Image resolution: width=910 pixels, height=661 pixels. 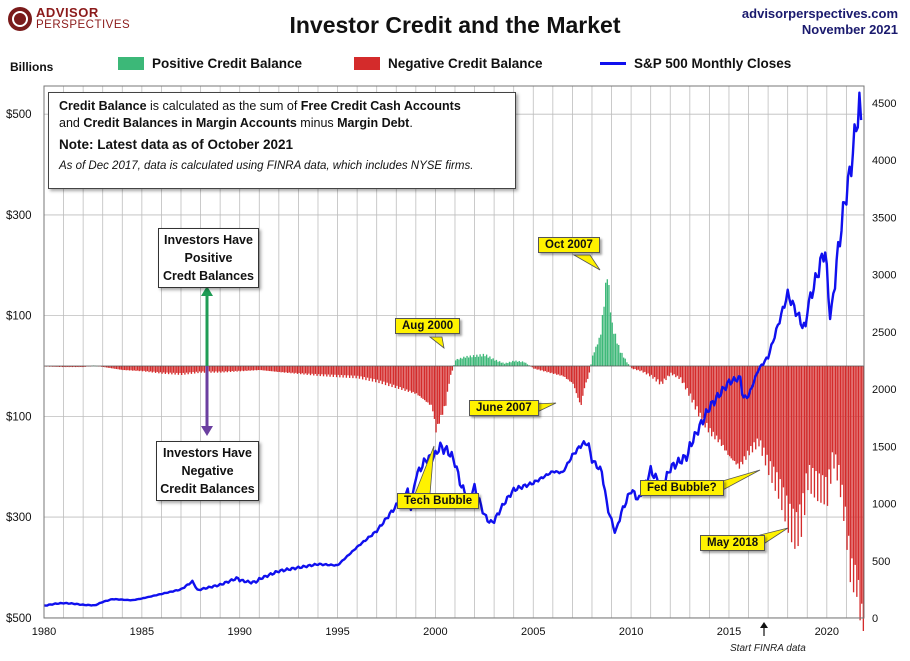 What do you see at coordinates (729, 632) in the screenshot?
I see `x-tick-label: 2015` at bounding box center [729, 632].